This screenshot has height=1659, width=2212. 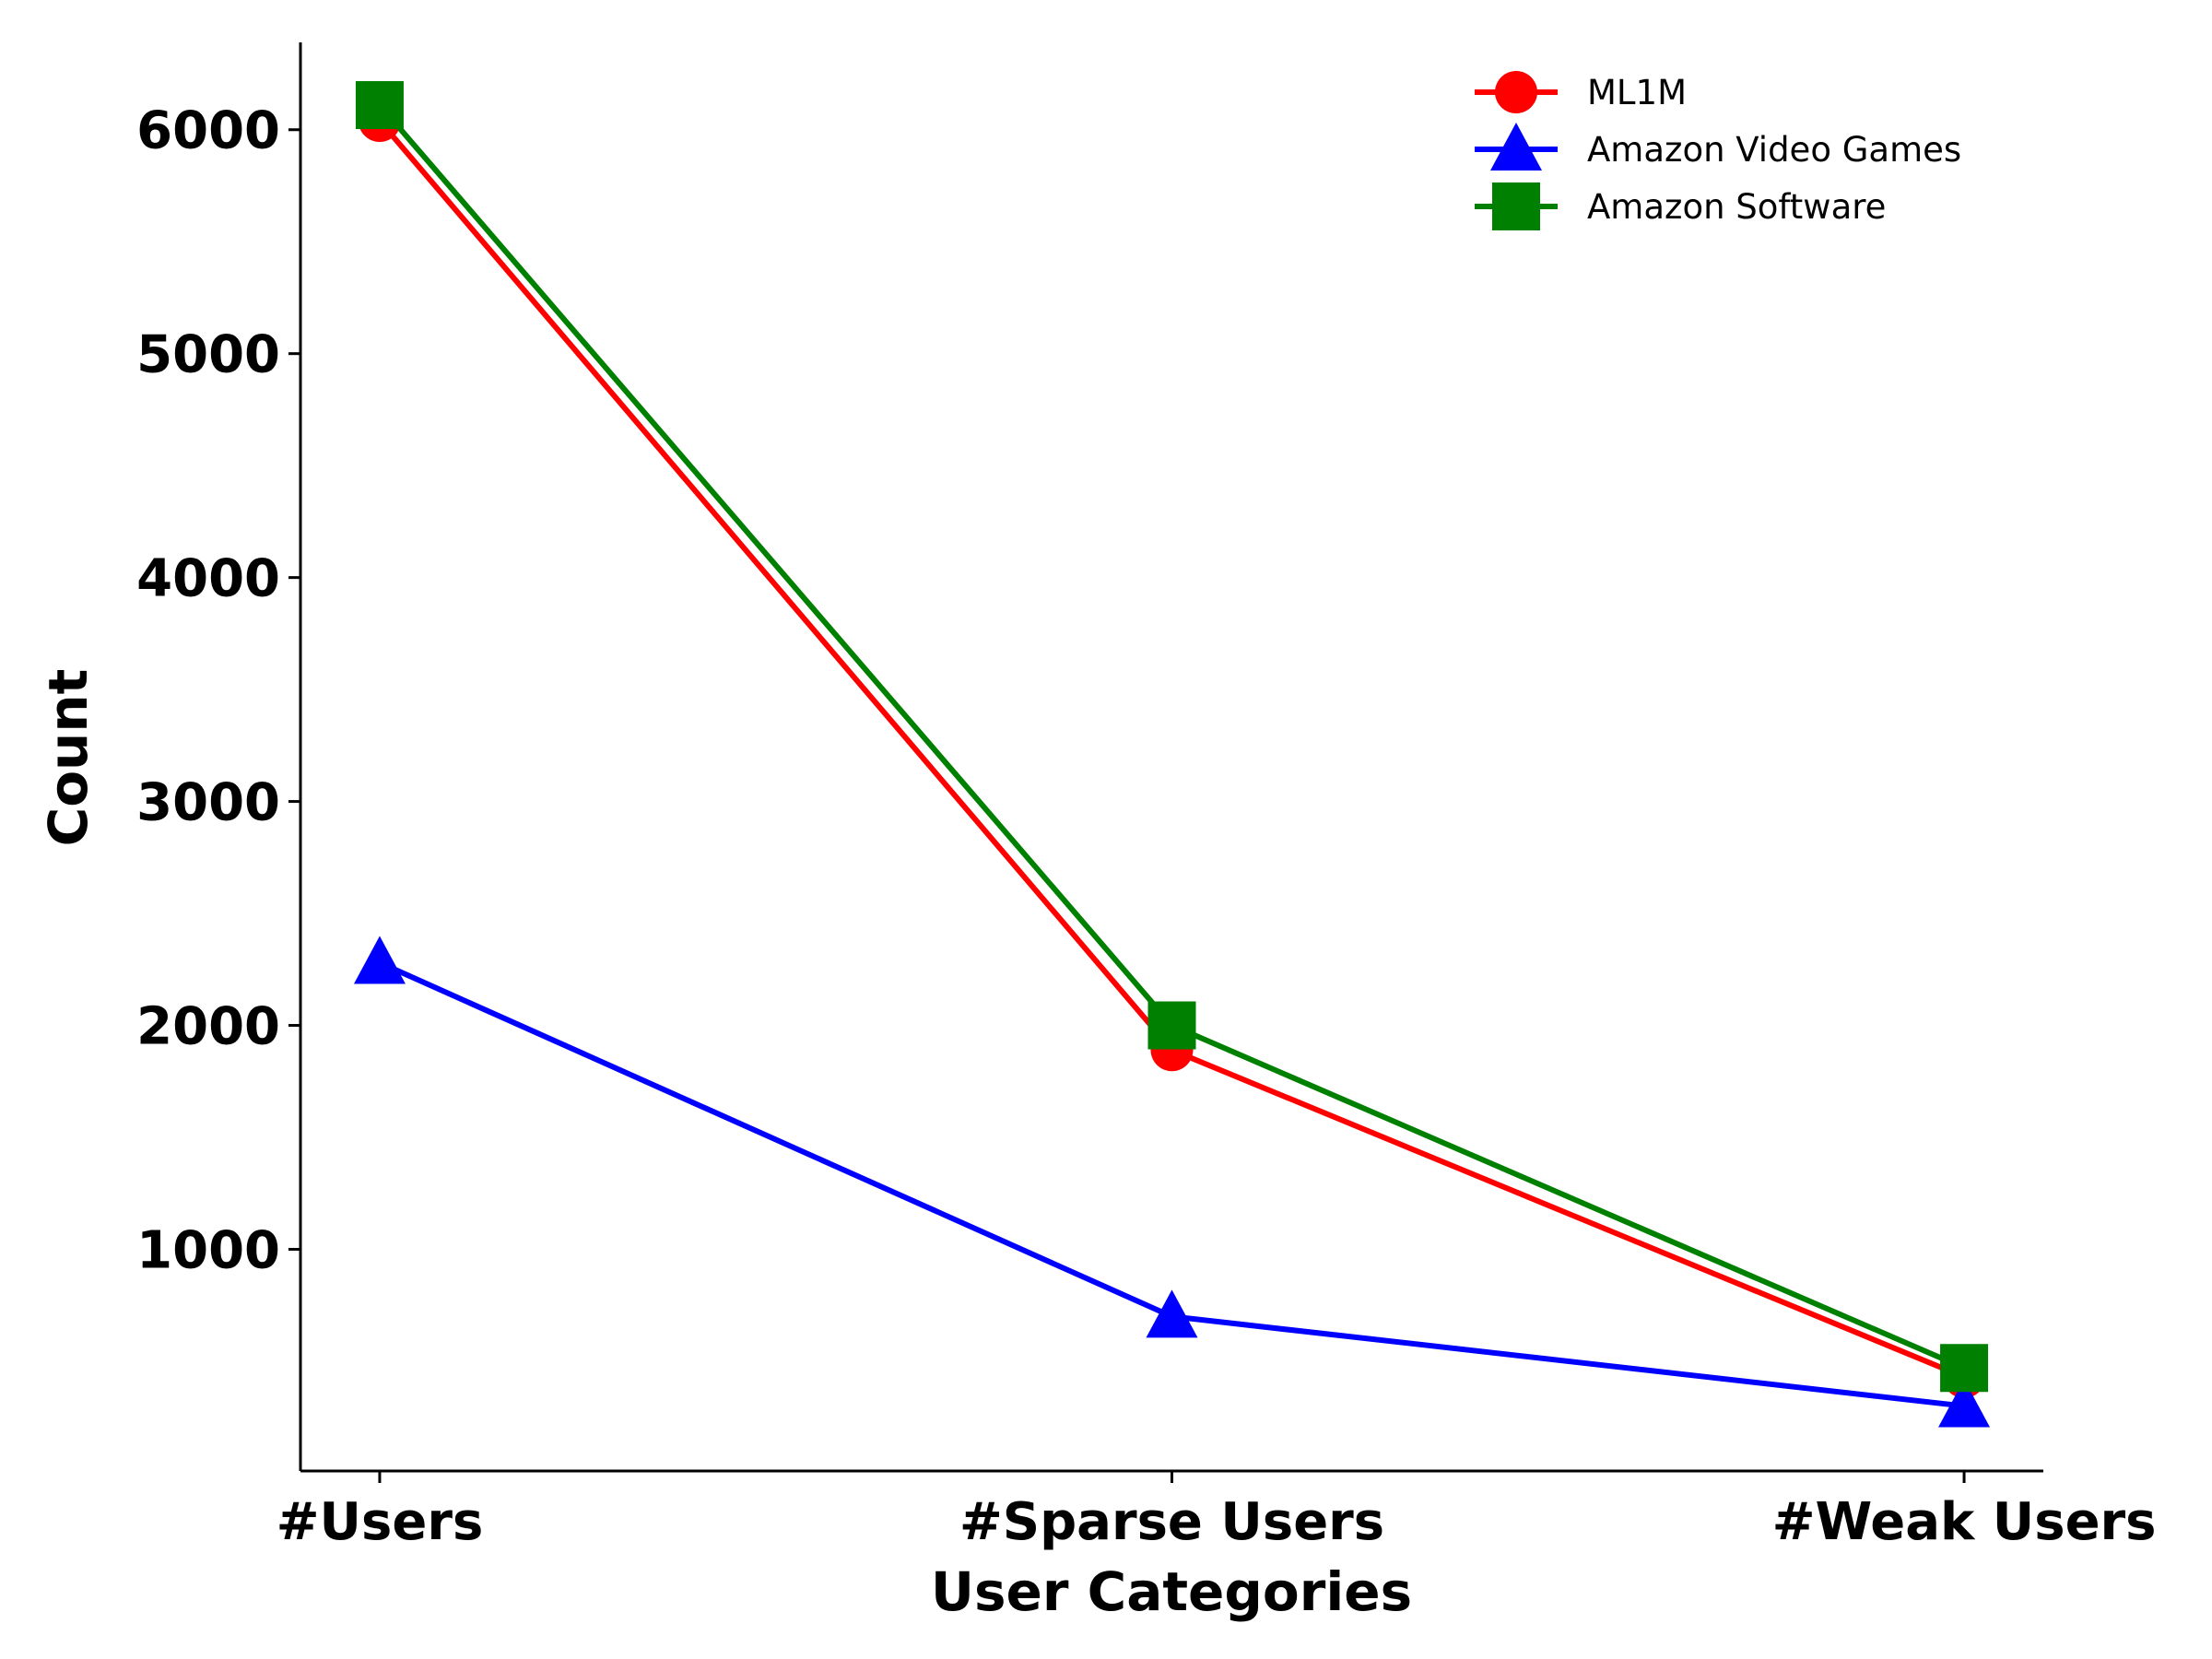 I want to click on y-axis-label: Count, so click(x=68, y=758).